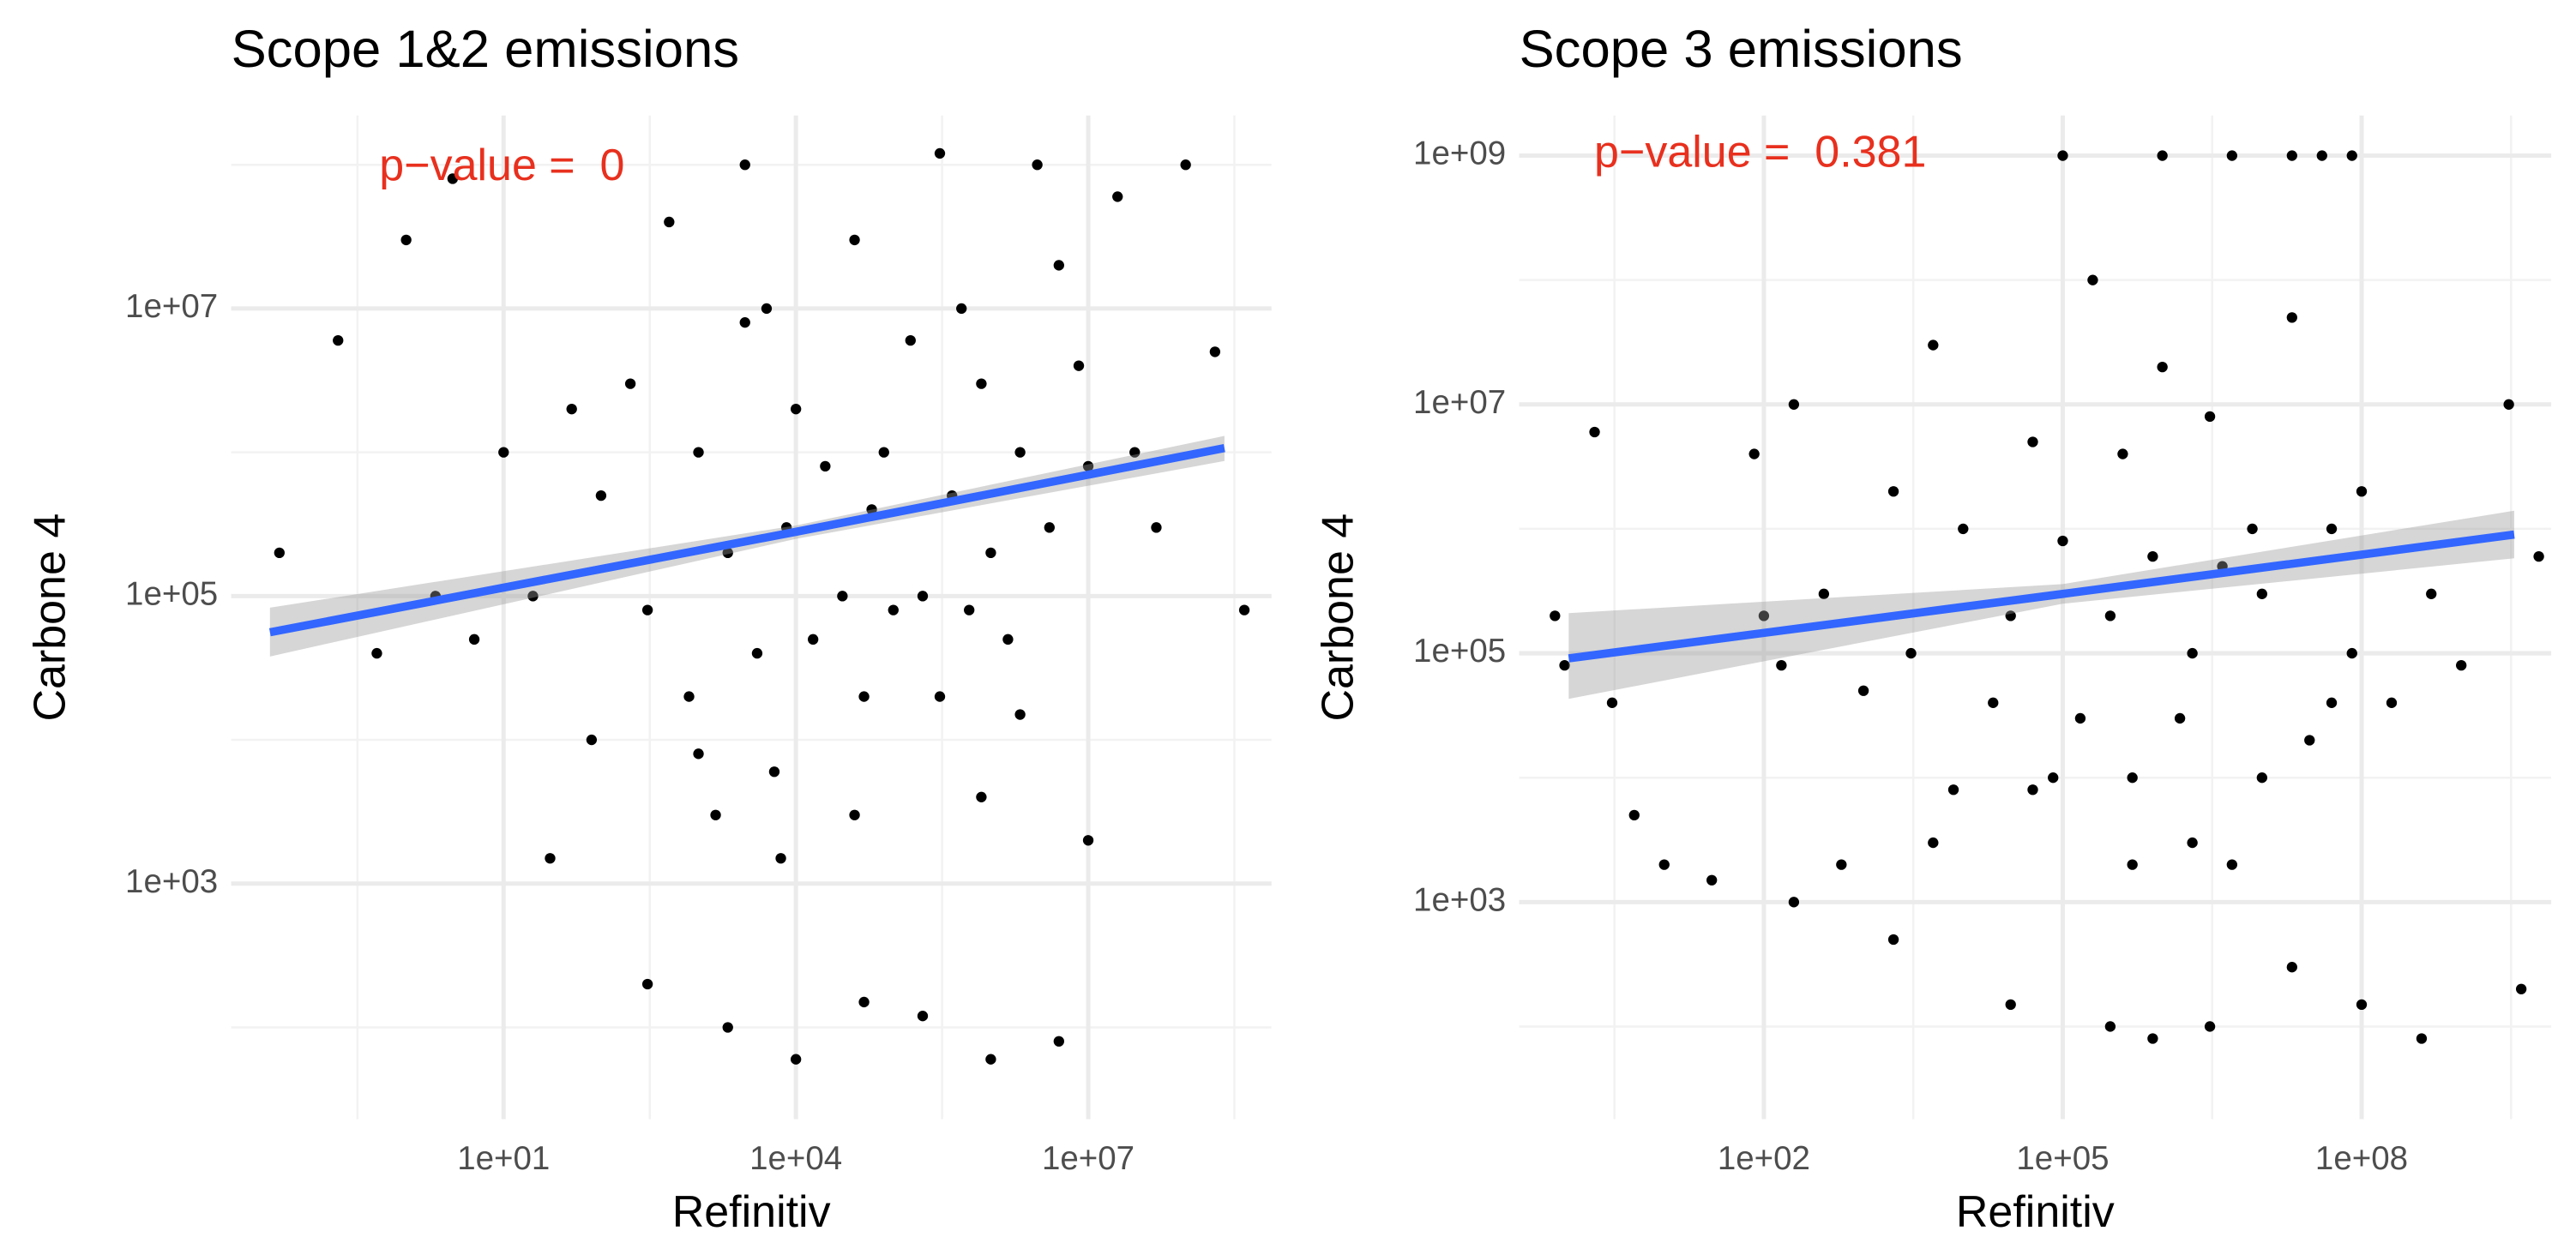 The height and width of the screenshot is (1255, 2576). What do you see at coordinates (1742, 49) in the screenshot?
I see `chart-title: Scope 3 emissions` at bounding box center [1742, 49].